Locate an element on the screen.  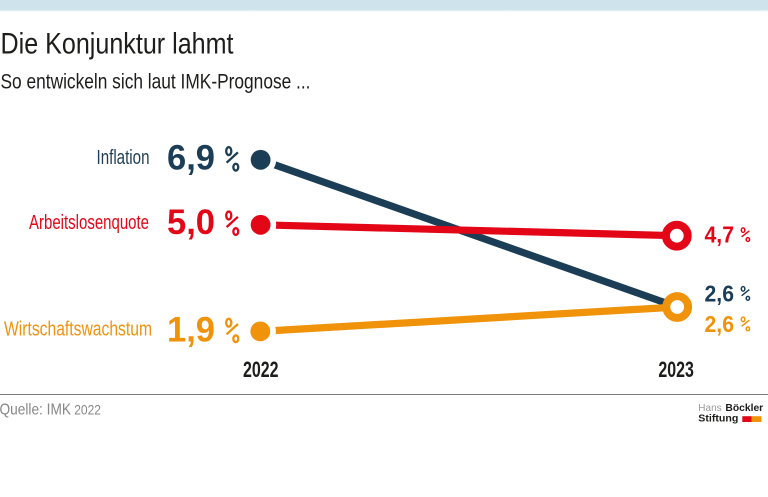
svg-text: 6,9 is located at coordinates (191, 158).